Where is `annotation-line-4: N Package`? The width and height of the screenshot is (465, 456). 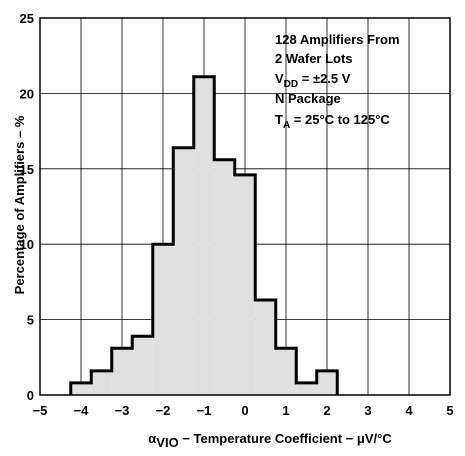
annotation-line-4: N Package is located at coordinates (308, 98).